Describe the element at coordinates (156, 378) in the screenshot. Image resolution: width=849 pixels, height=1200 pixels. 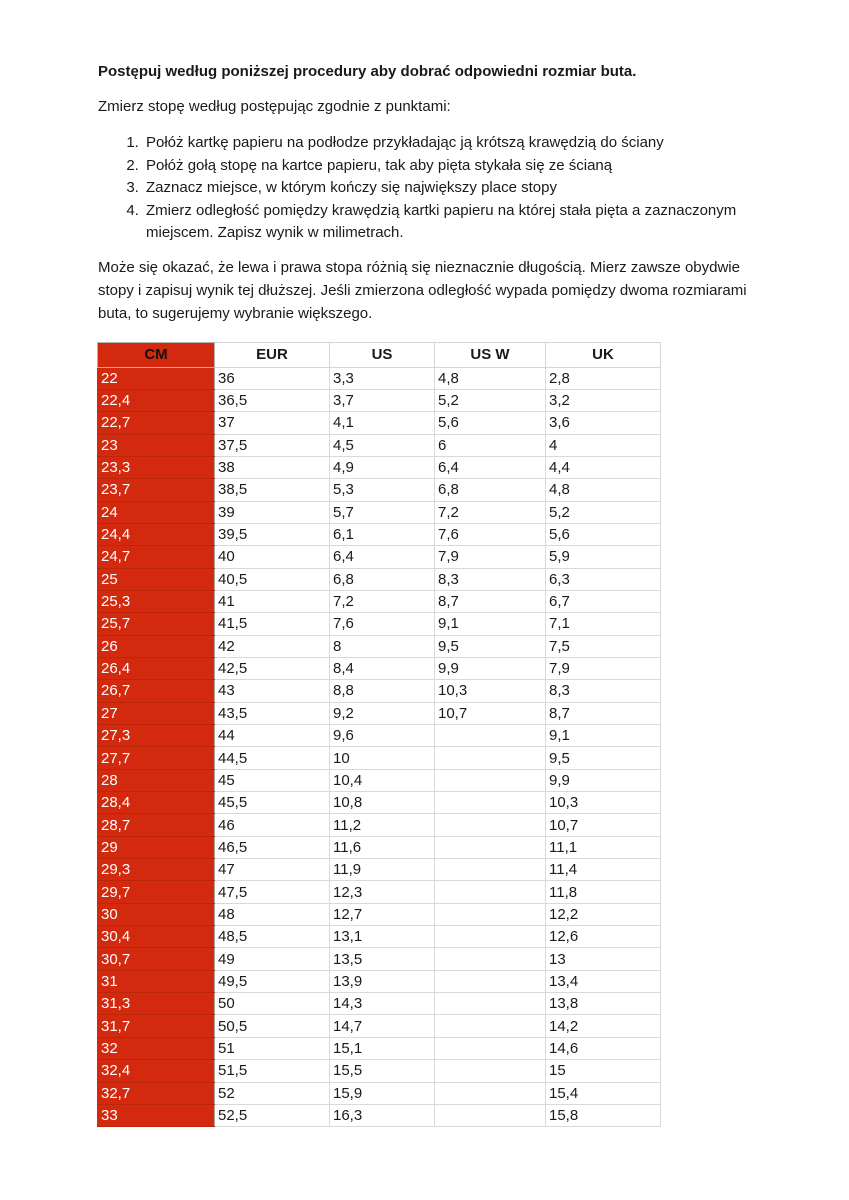
I see `cell-cm: 22` at that location.